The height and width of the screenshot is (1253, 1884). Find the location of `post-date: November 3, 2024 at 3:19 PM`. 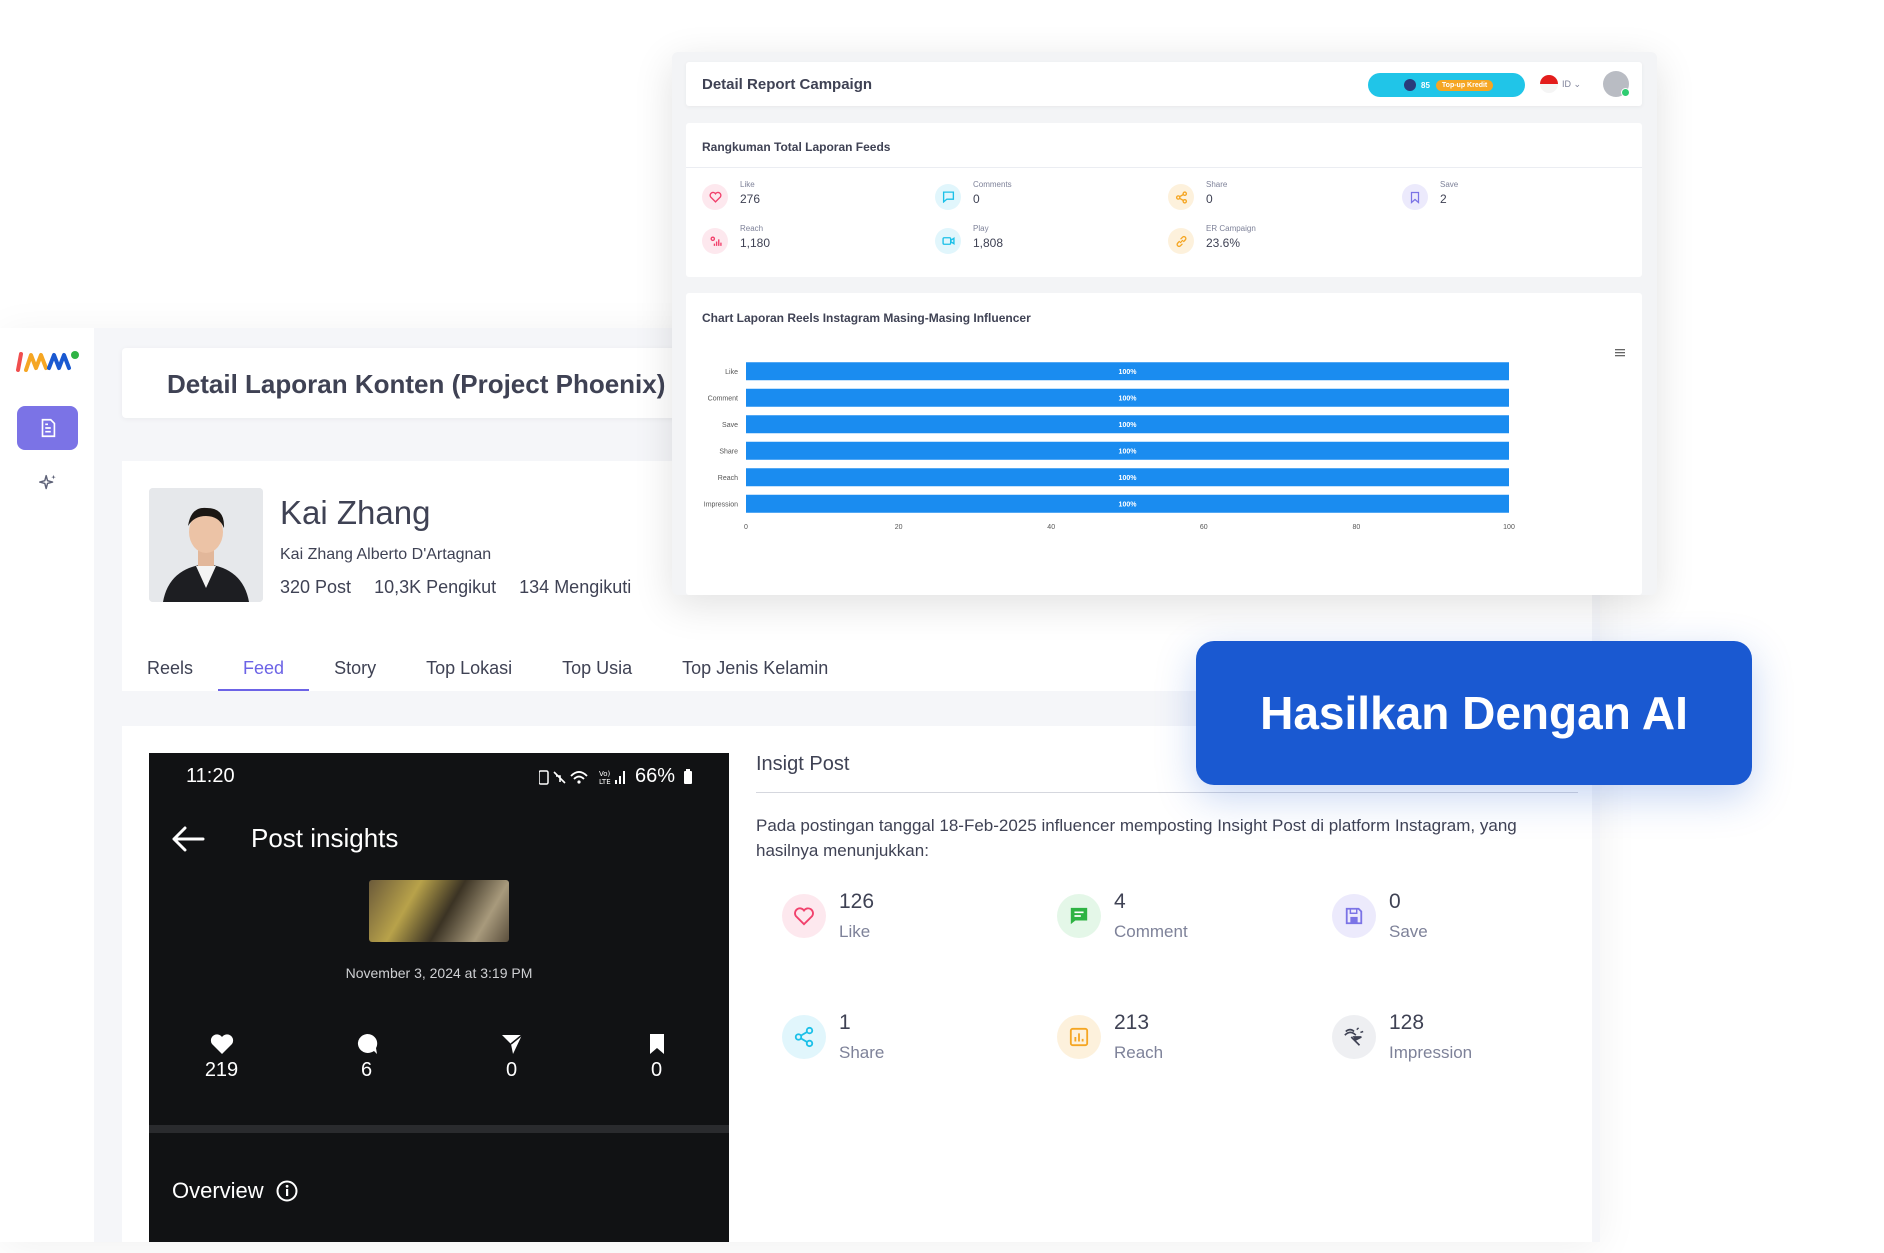

post-date: November 3, 2024 at 3:19 PM is located at coordinates (439, 973).